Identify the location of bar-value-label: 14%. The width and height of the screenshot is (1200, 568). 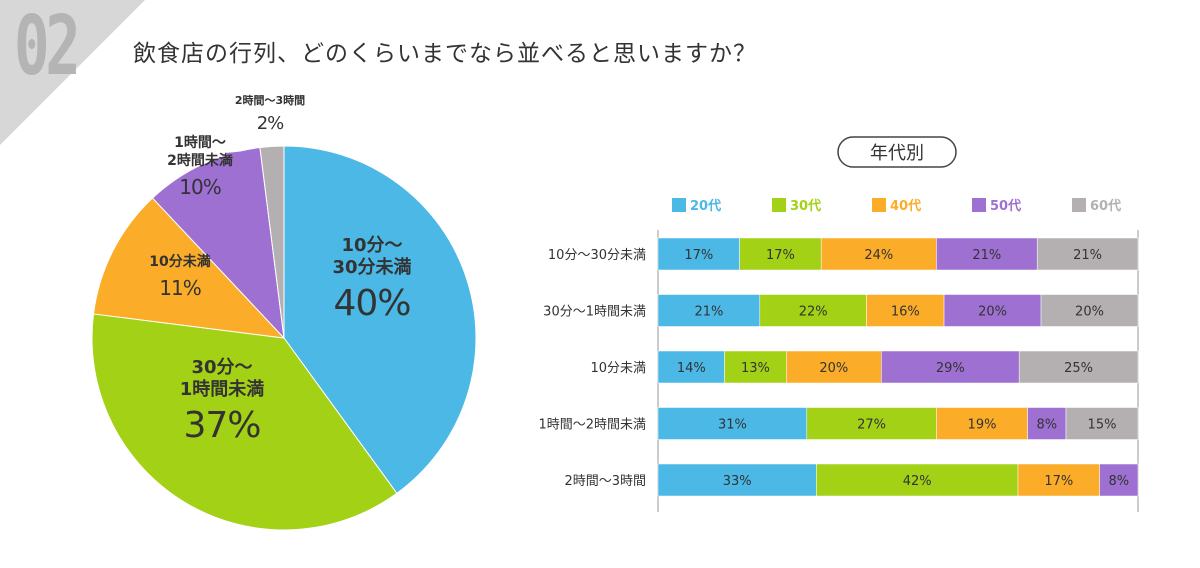
(691, 368).